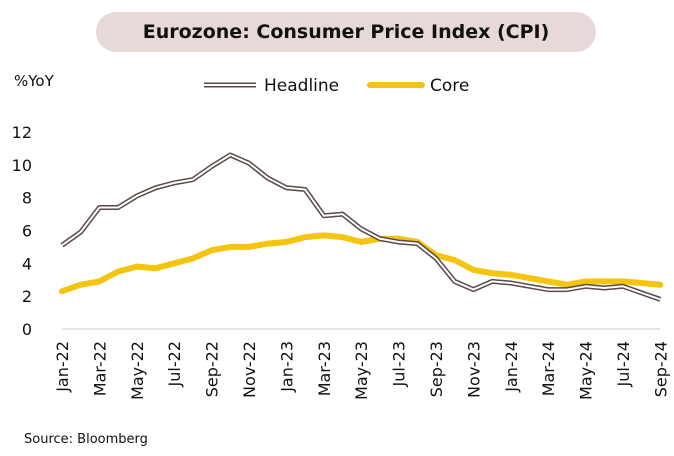  What do you see at coordinates (286, 367) in the screenshot?
I see `x-tick-label: Jan-23` at bounding box center [286, 367].